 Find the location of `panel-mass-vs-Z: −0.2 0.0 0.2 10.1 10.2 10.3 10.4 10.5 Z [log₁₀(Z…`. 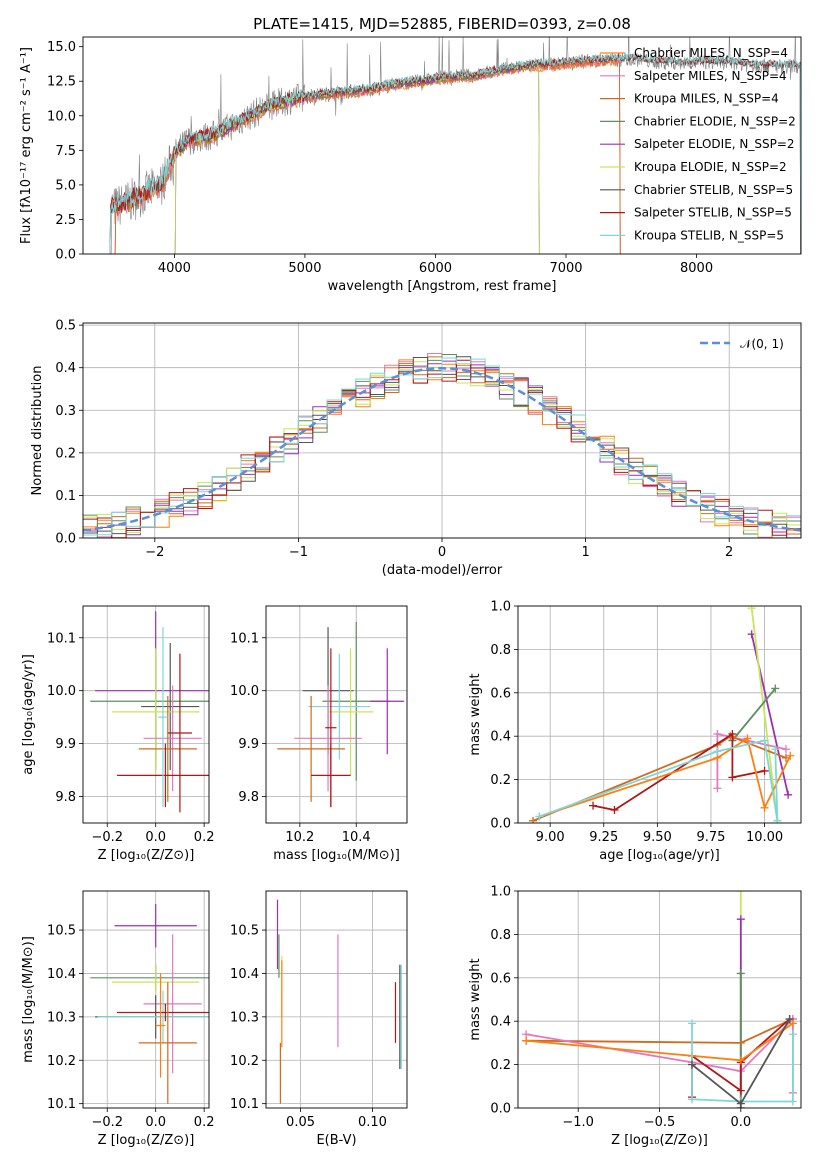

panel-mass-vs-Z: −0.2 0.0 0.2 10.1 10.2 10.3 10.4 10.5 Z [log₁₀(Z… is located at coordinates (117, 1019).